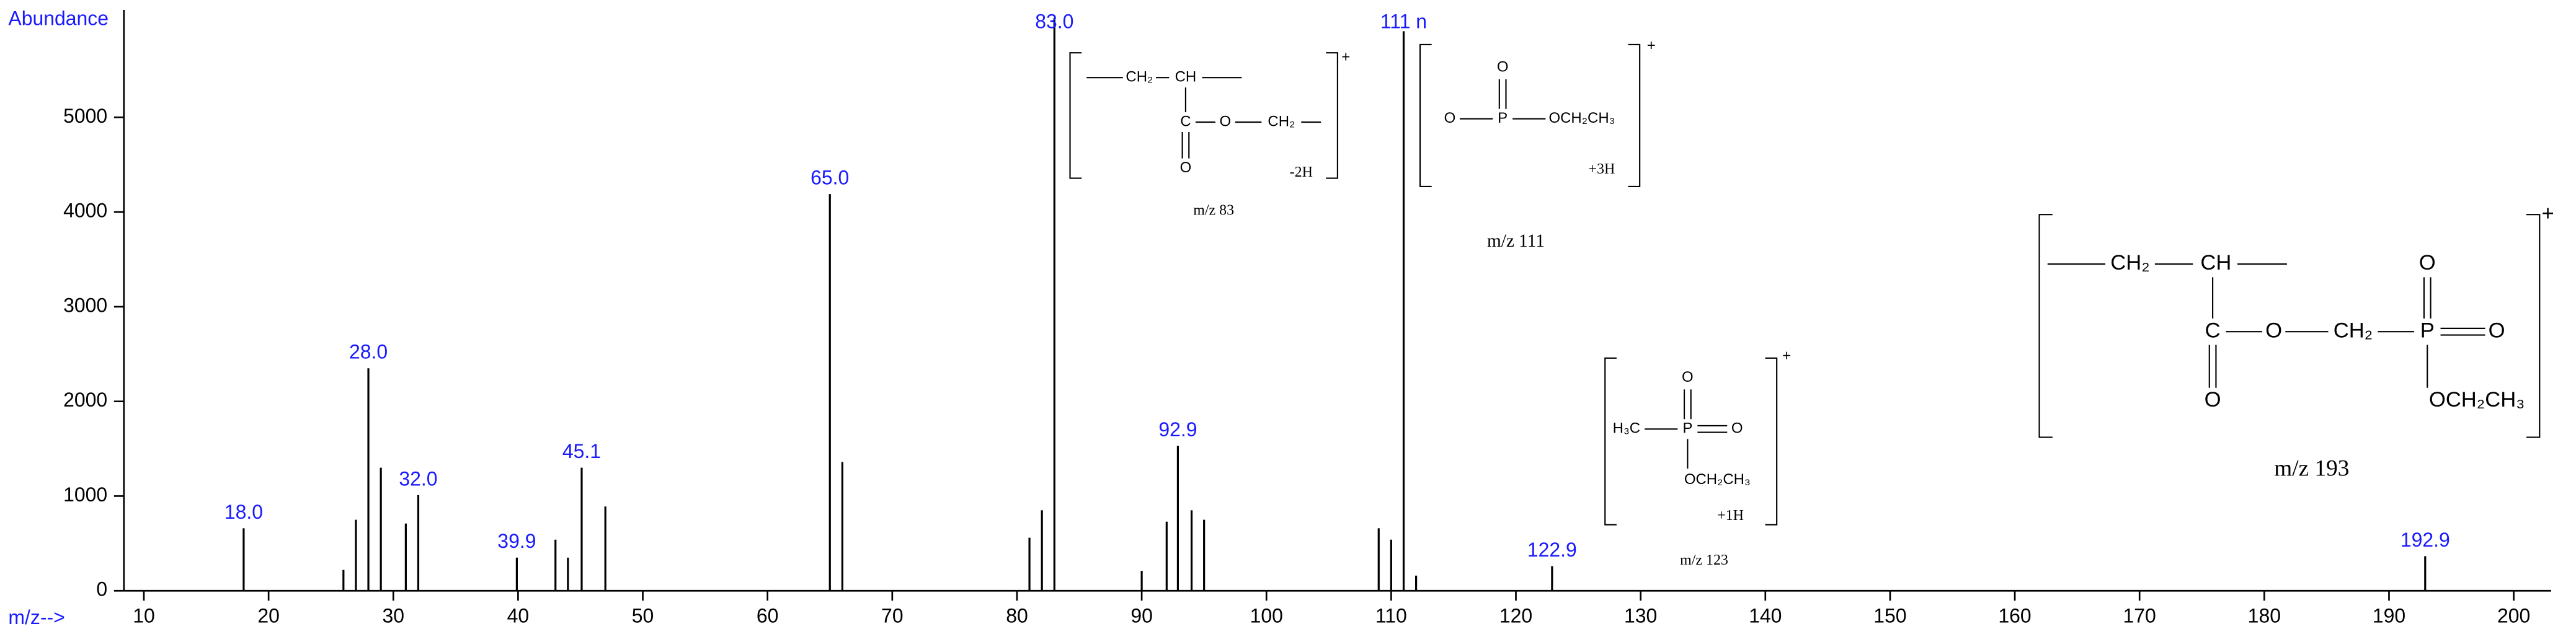  I want to click on x-tick-label: 140, so click(1765, 615).